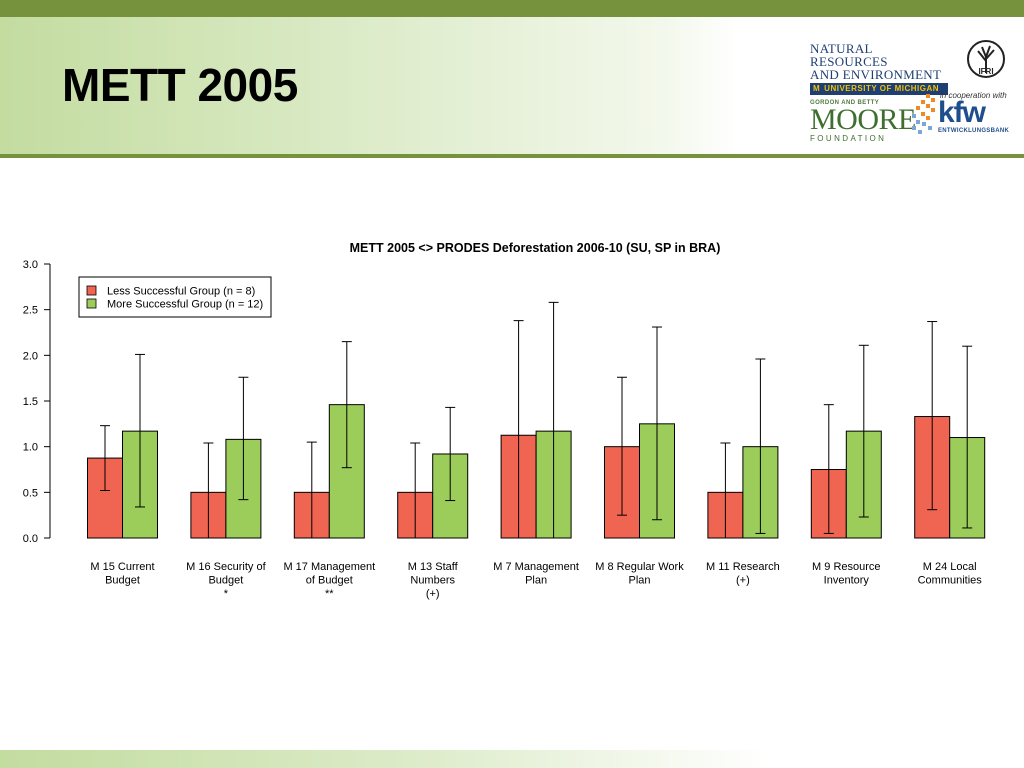 The width and height of the screenshot is (1024, 768). Describe the element at coordinates (329, 567) in the screenshot. I see `x-category-label: M 17 Management` at that location.